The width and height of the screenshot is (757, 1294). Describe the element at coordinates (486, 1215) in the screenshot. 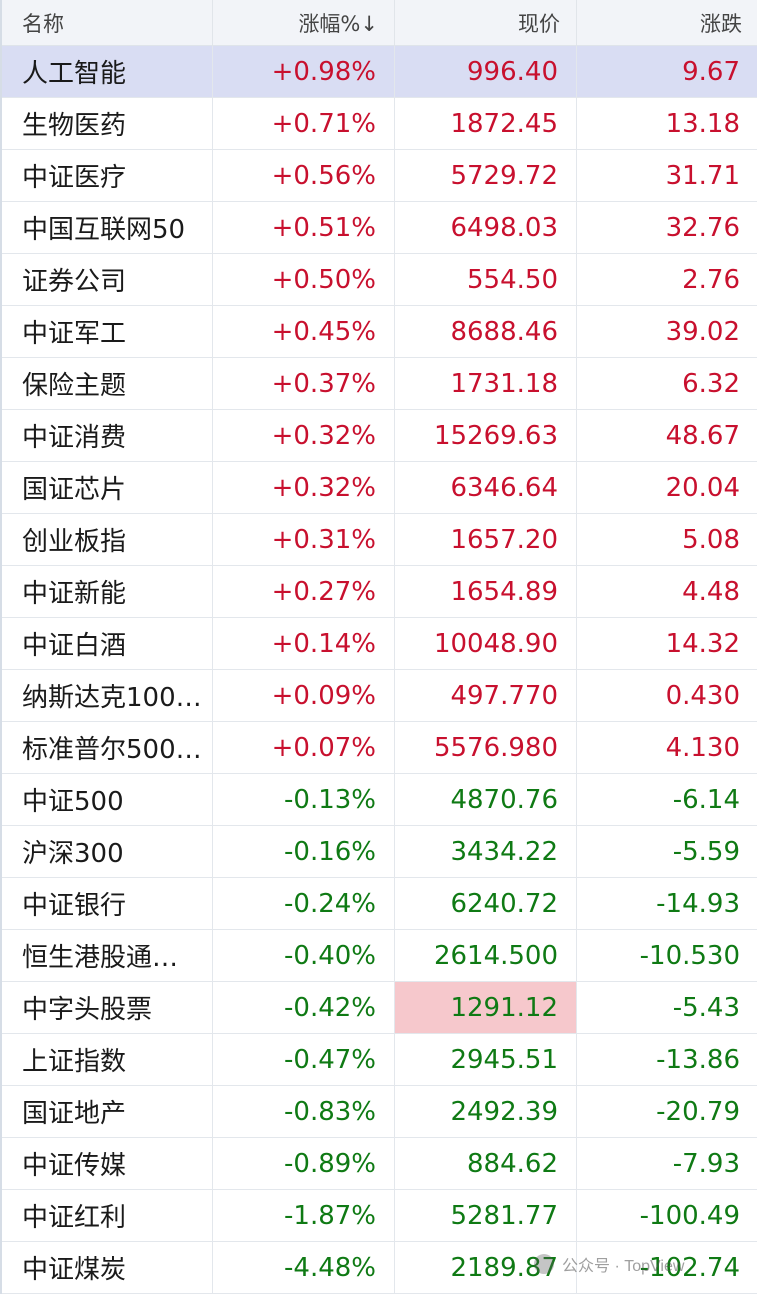

I see `price-cell: 5281.77` at that location.